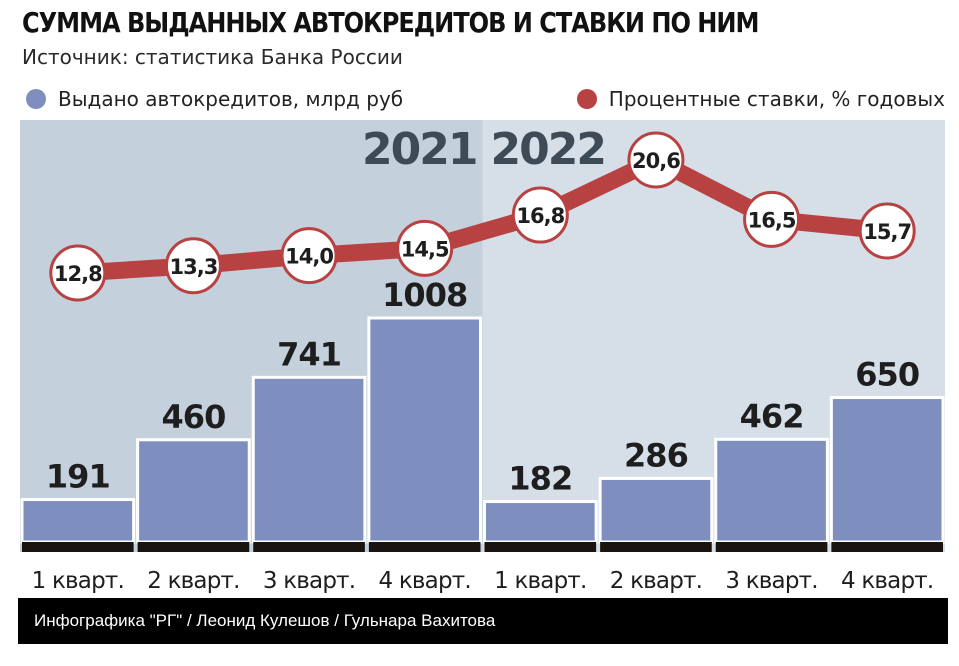  Describe the element at coordinates (424, 295) in the screenshot. I see `bar-value-label-4: 1008` at that location.